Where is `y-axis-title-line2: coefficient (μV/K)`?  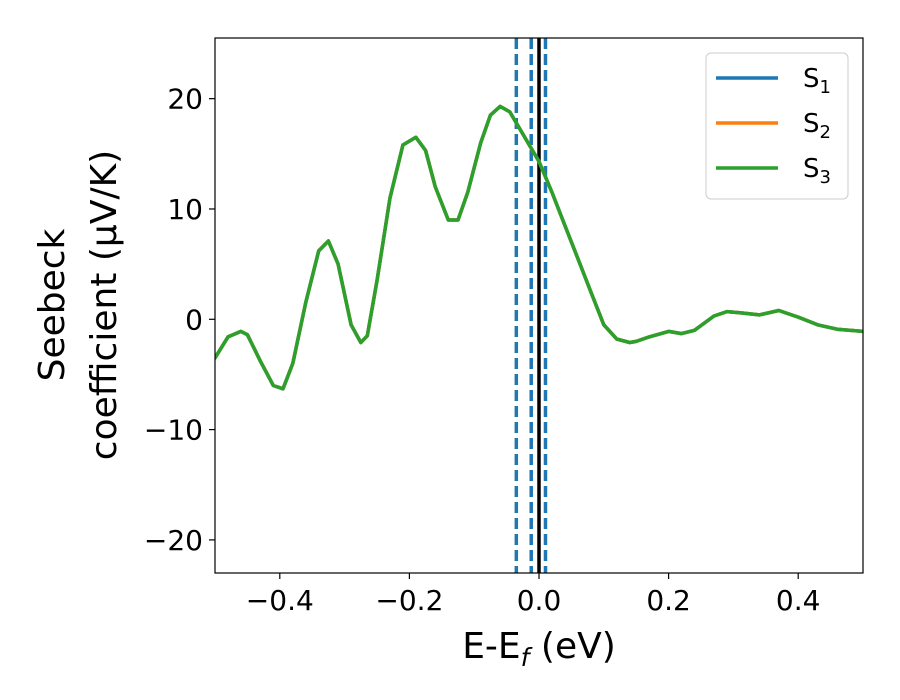
y-axis-title-line2: coefficient (μV/K) is located at coordinates (104, 305).